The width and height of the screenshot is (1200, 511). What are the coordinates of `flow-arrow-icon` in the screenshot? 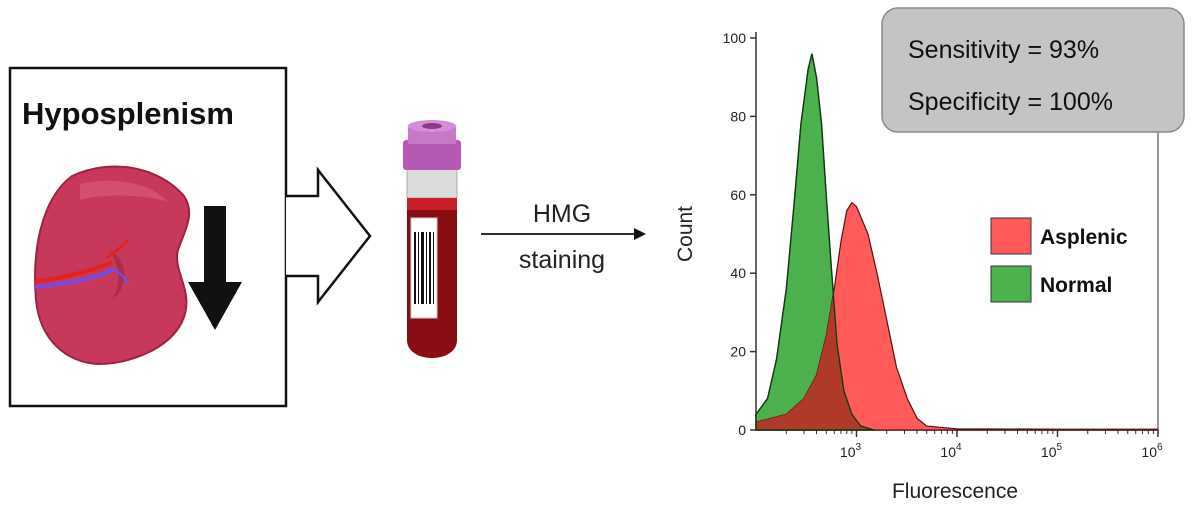 It's located at (329, 236).